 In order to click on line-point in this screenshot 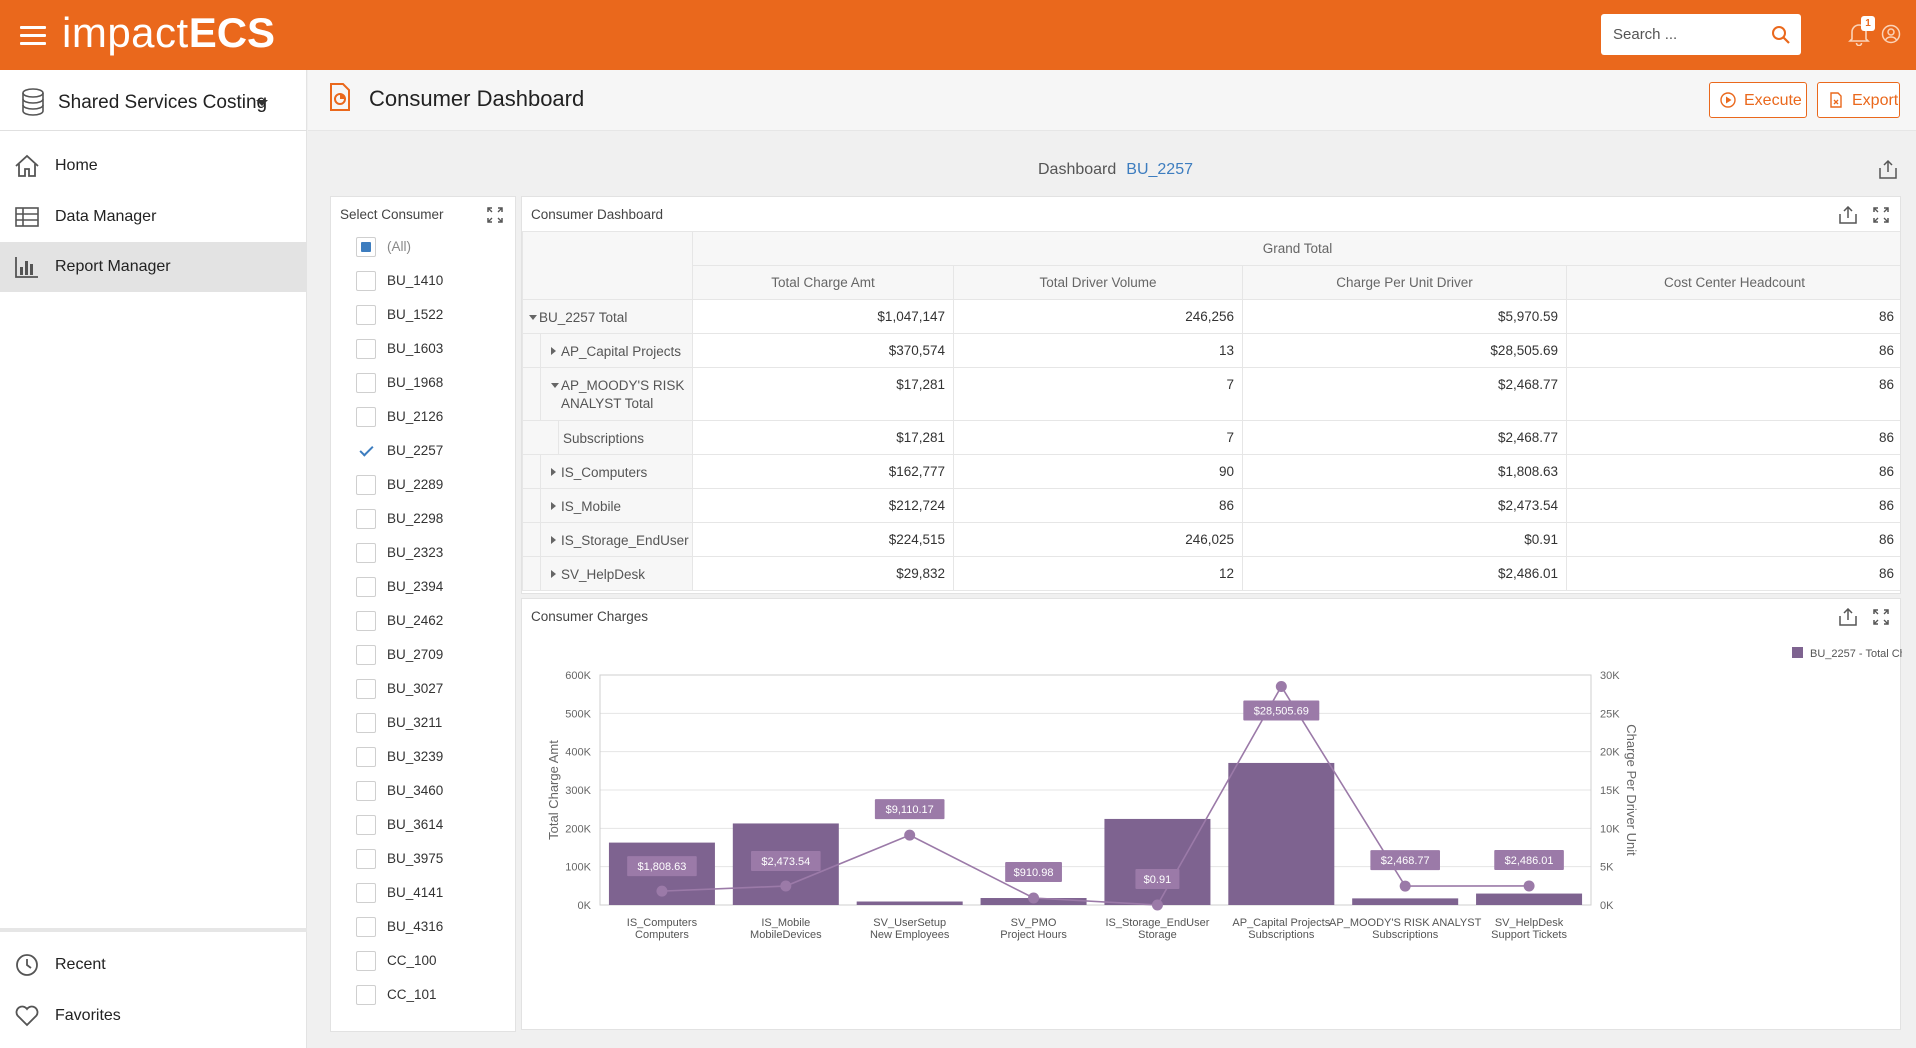, I will do `click(786, 886)`.